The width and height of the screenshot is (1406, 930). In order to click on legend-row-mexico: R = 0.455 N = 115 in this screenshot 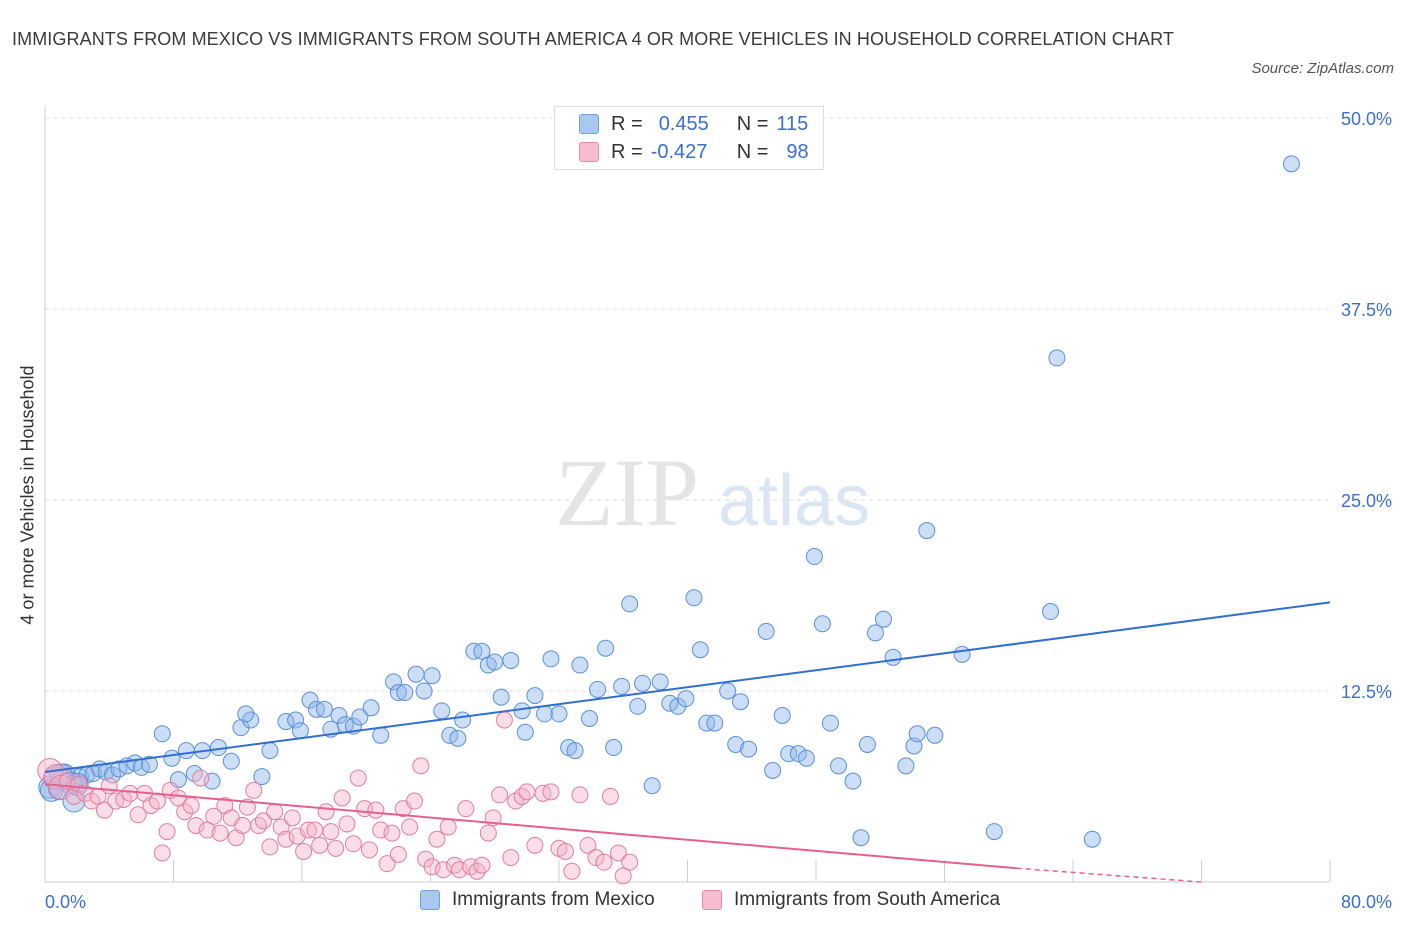, I will do `click(693, 124)`.